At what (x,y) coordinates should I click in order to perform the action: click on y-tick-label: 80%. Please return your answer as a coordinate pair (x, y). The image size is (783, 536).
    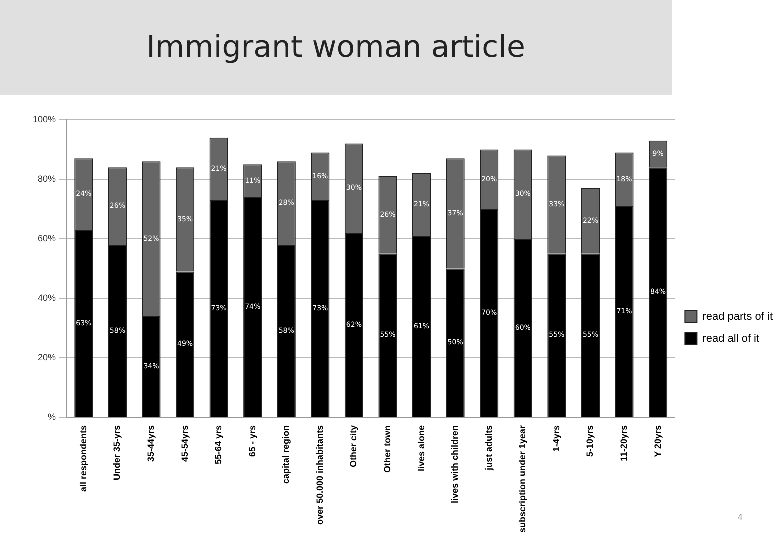
    Looking at the image, I should click on (47, 179).